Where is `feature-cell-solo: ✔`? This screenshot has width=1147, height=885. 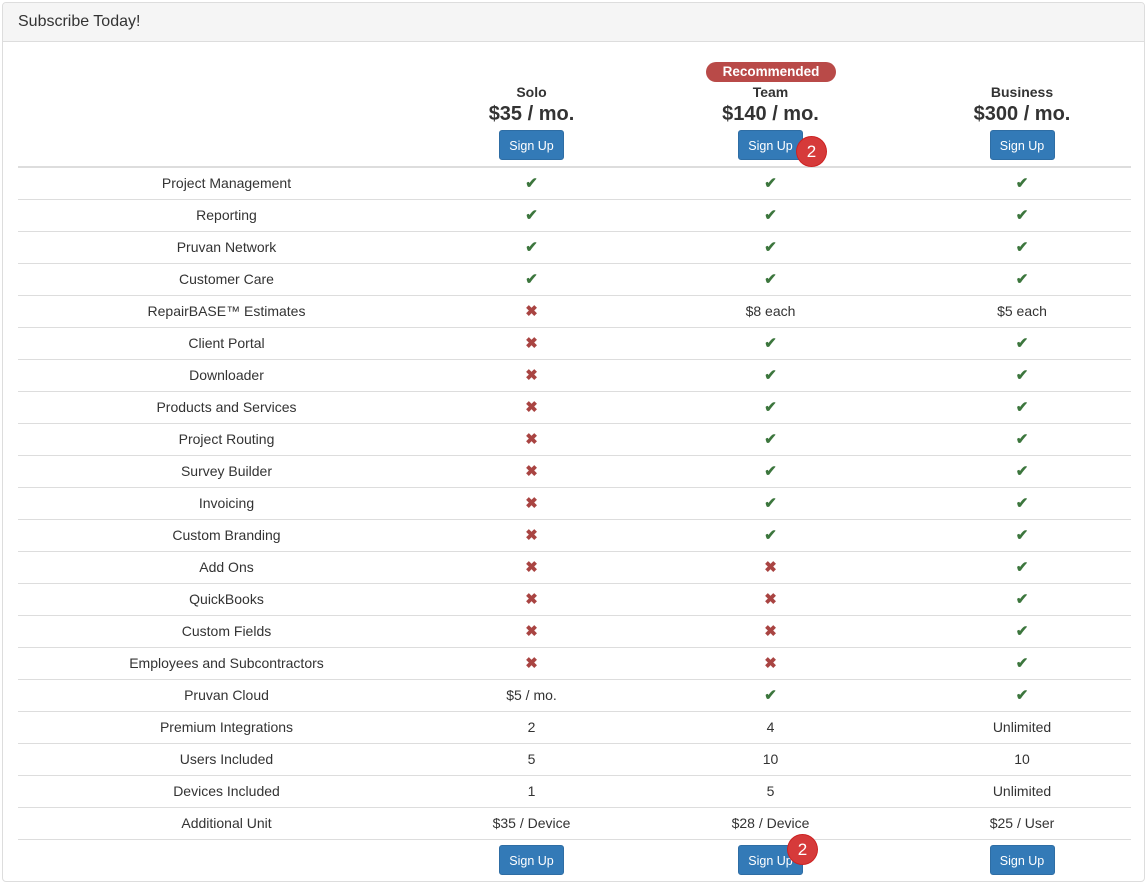
feature-cell-solo: ✔ is located at coordinates (531, 215).